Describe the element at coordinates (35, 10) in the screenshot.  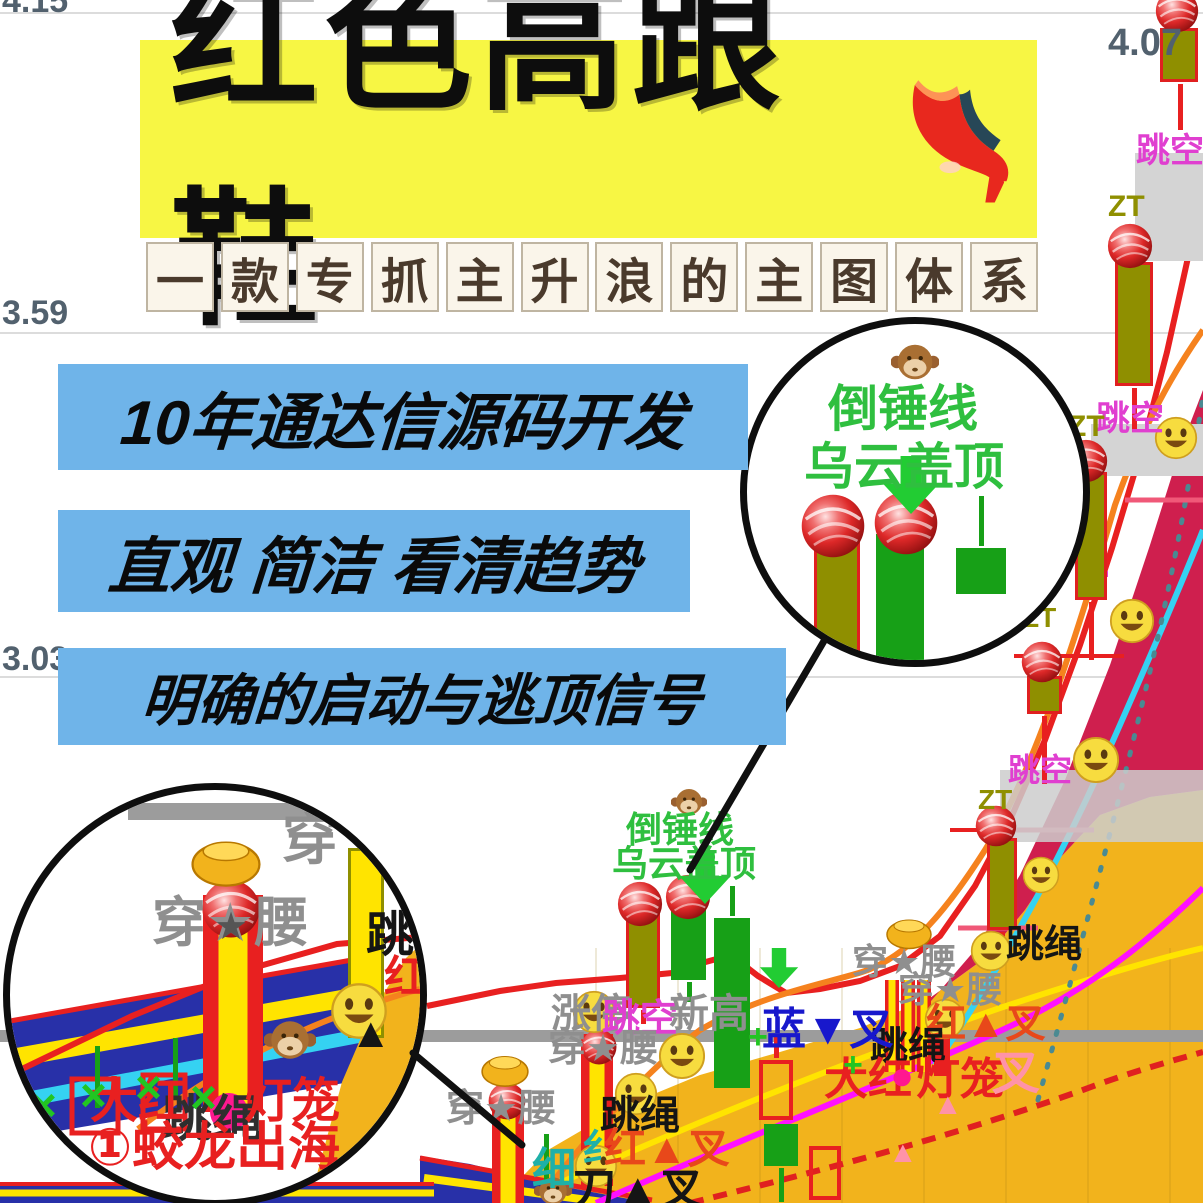
I see `chart-label: 4.15` at that location.